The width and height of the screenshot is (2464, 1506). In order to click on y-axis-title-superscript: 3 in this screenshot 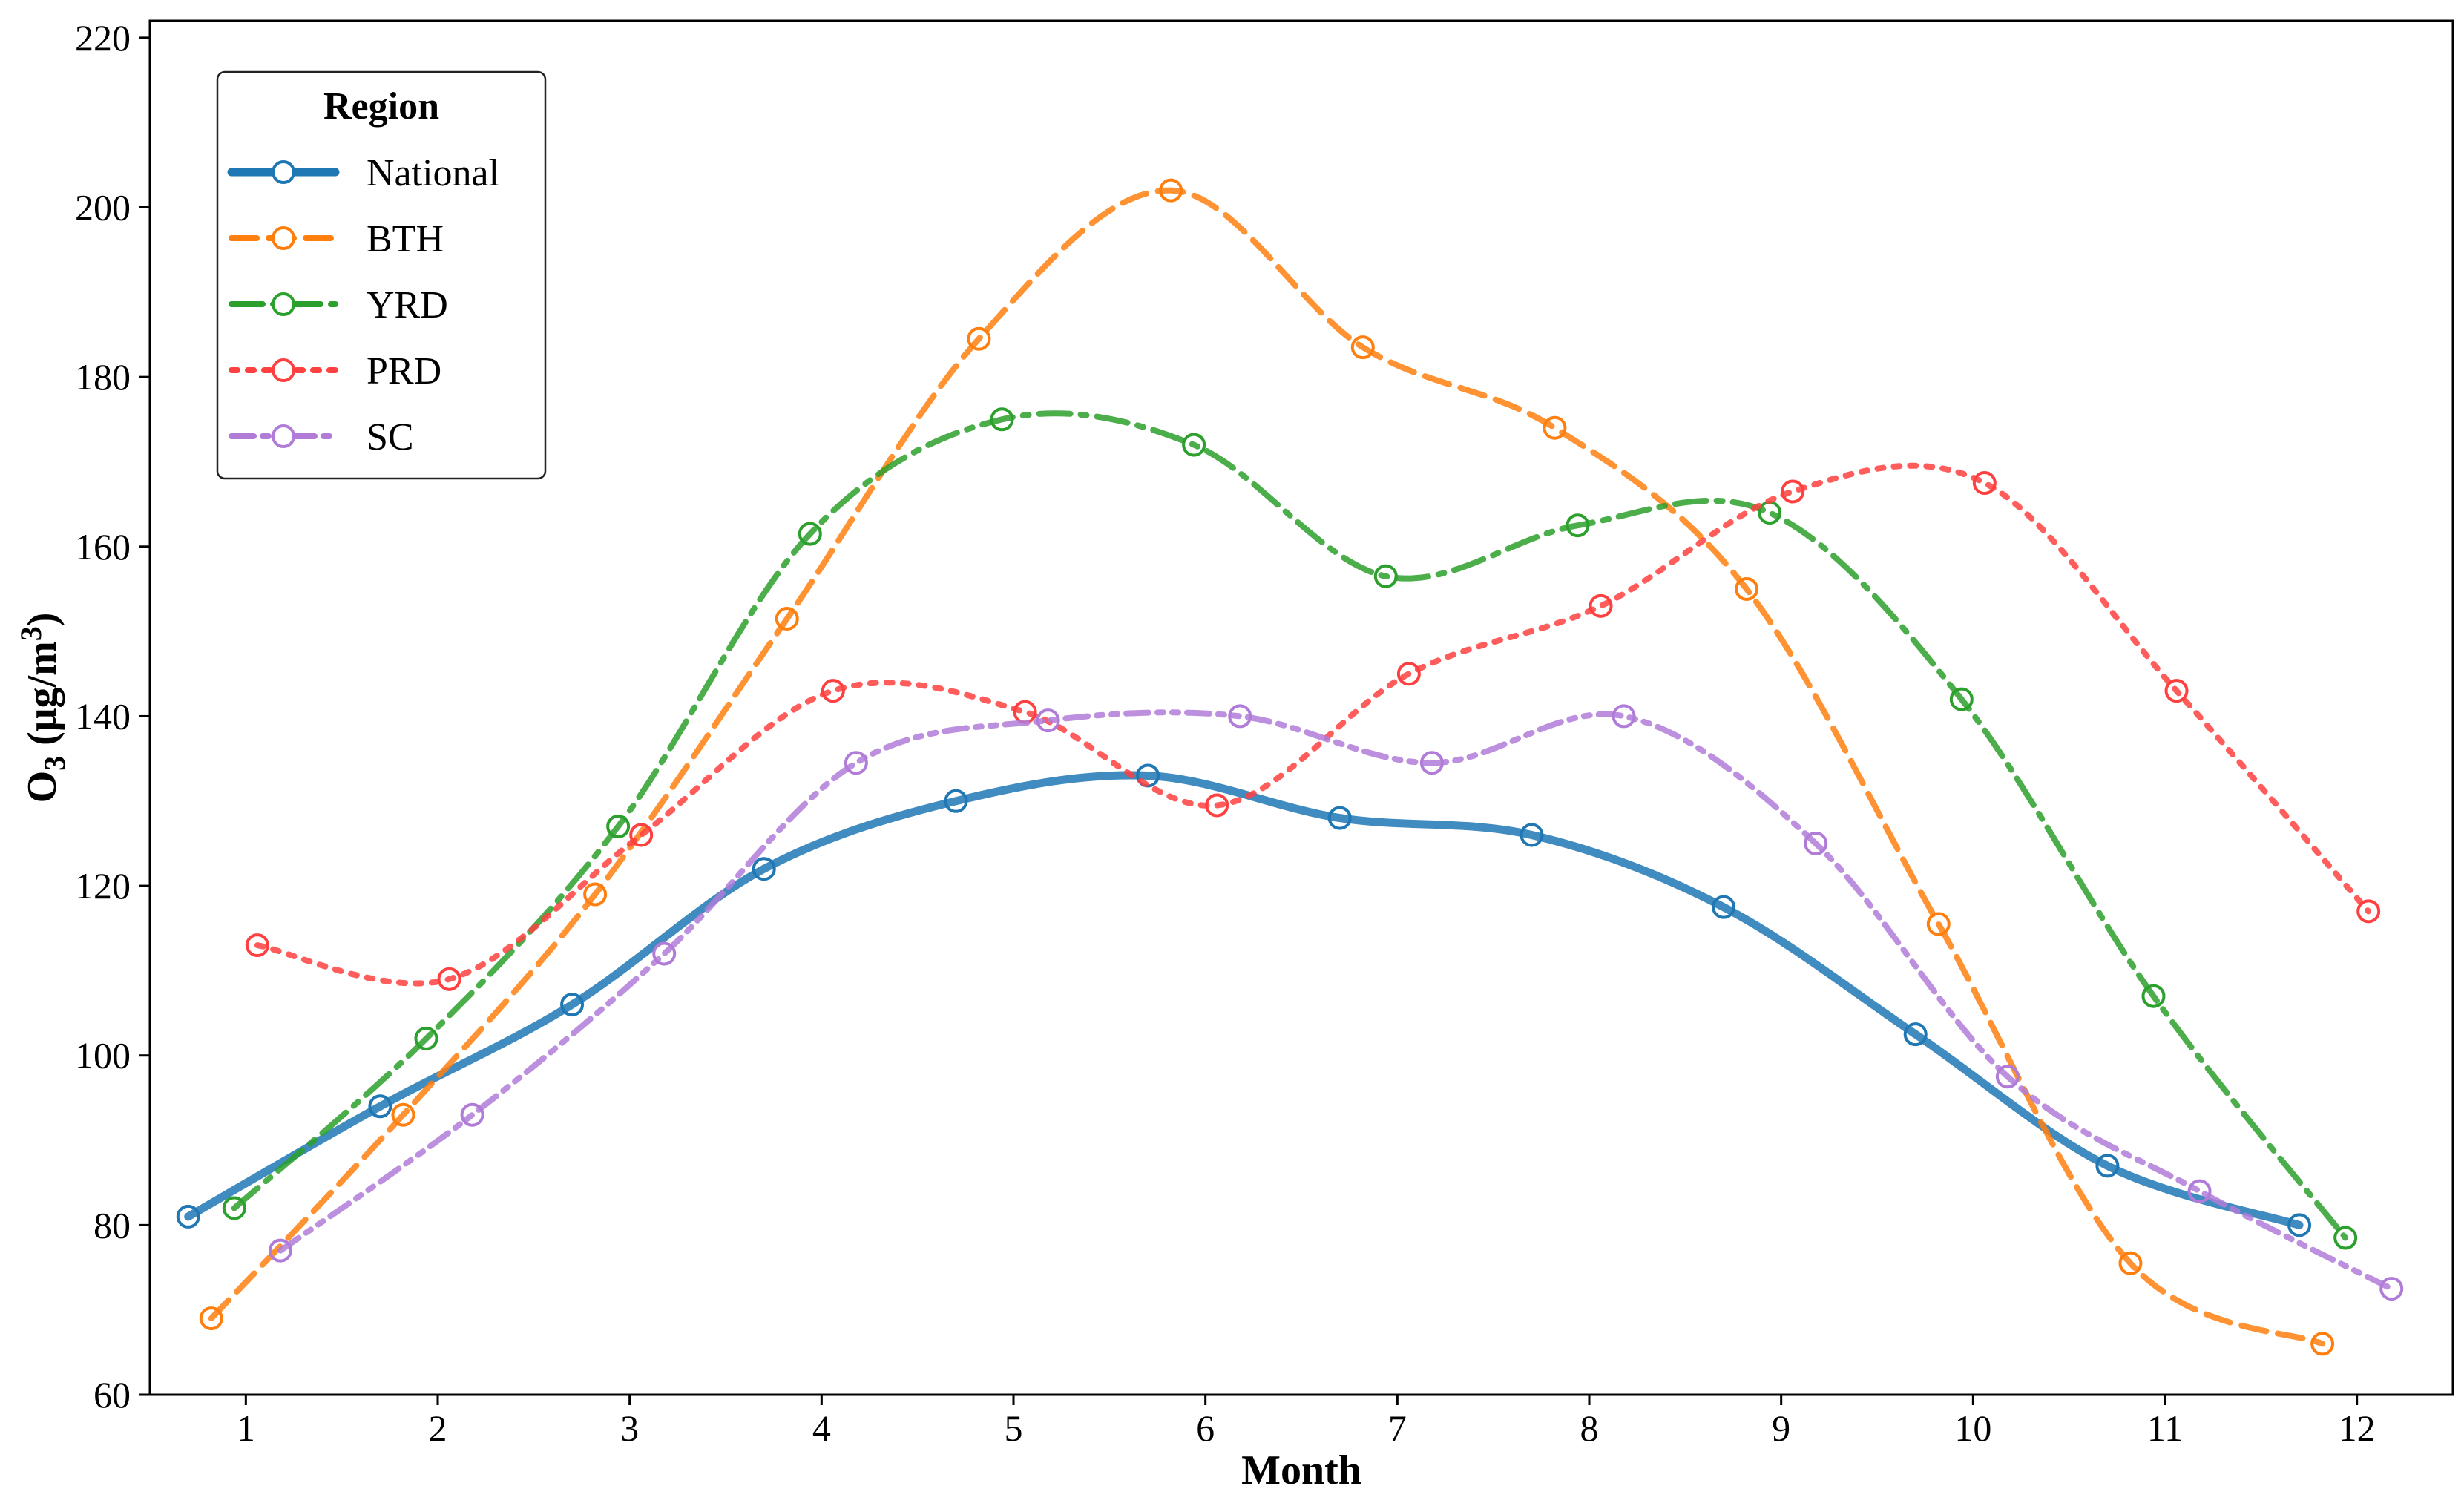, I will do `click(30, 633)`.